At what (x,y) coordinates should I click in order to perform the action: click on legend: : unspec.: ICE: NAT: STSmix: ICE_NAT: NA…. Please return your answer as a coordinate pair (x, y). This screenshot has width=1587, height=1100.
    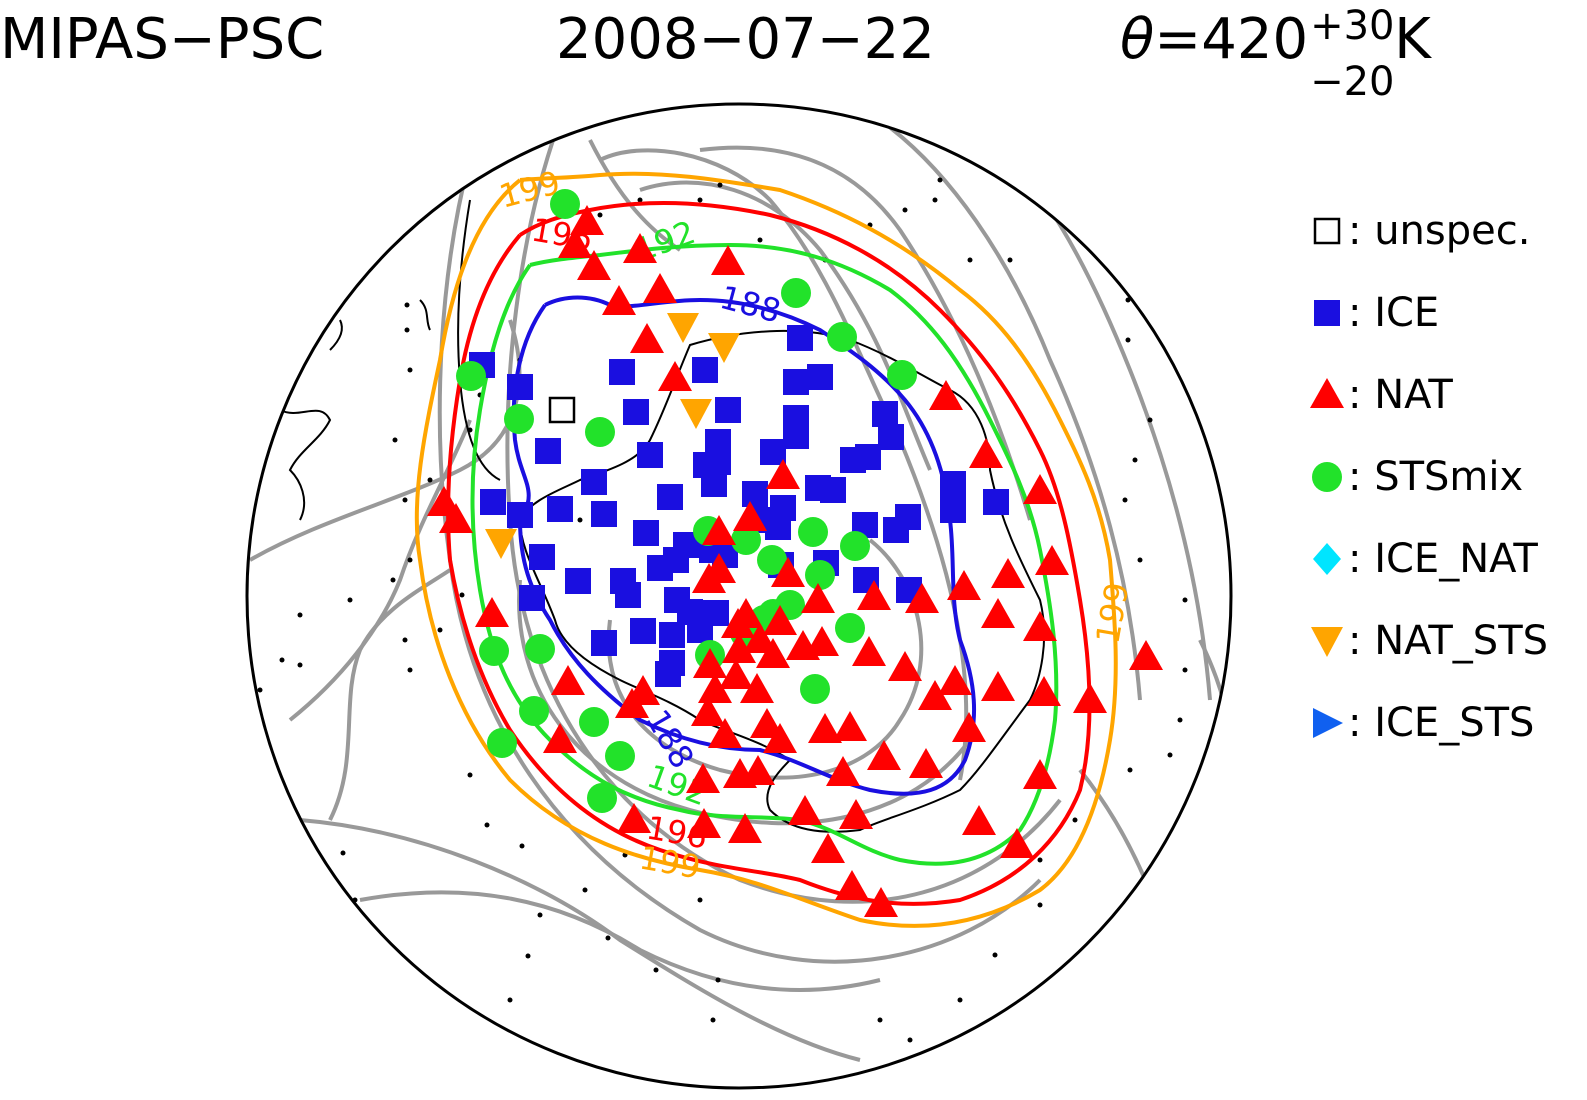
    Looking at the image, I should click on (1429, 477).